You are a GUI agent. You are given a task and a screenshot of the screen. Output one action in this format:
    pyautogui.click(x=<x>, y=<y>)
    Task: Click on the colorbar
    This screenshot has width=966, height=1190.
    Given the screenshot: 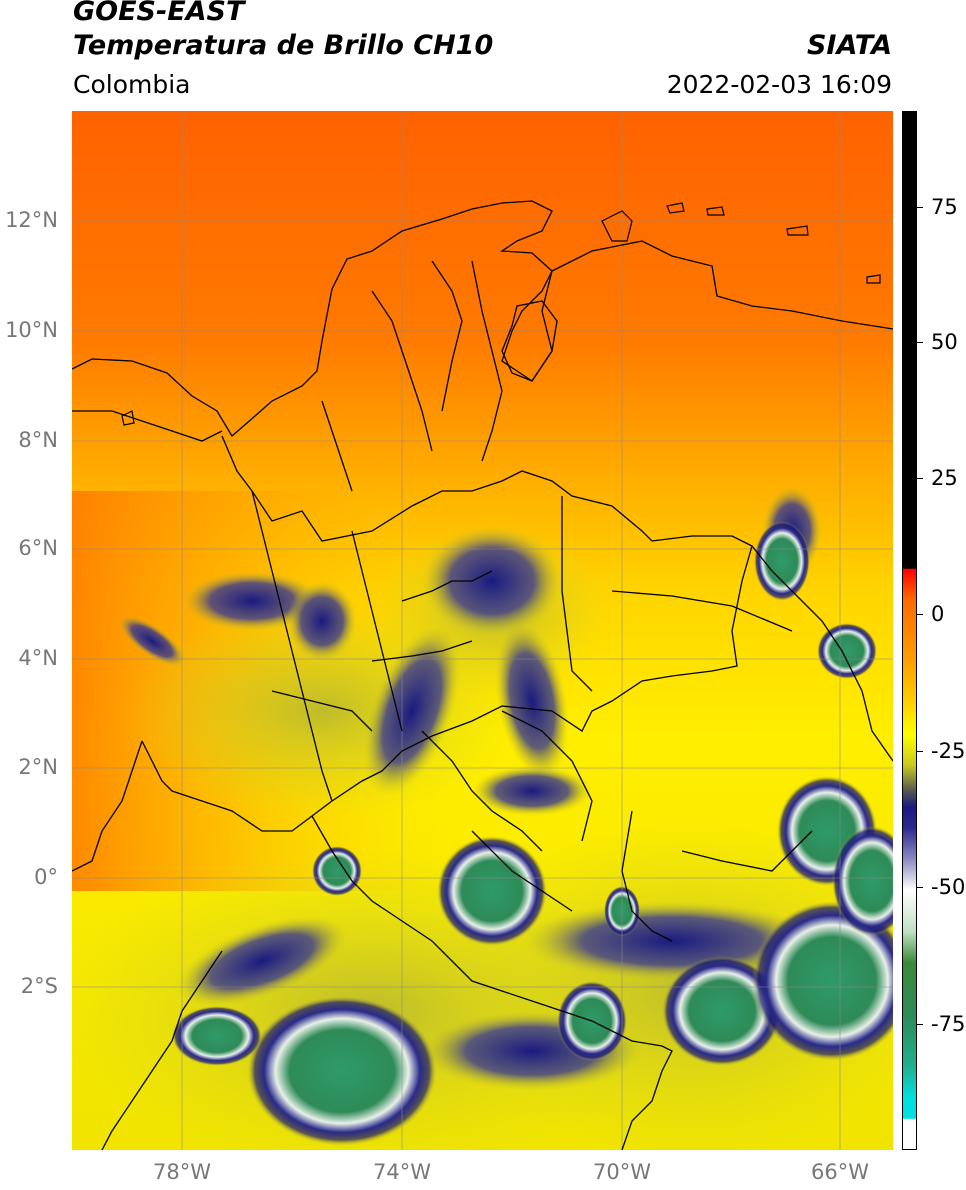 What is the action you would take?
    pyautogui.click(x=909, y=630)
    